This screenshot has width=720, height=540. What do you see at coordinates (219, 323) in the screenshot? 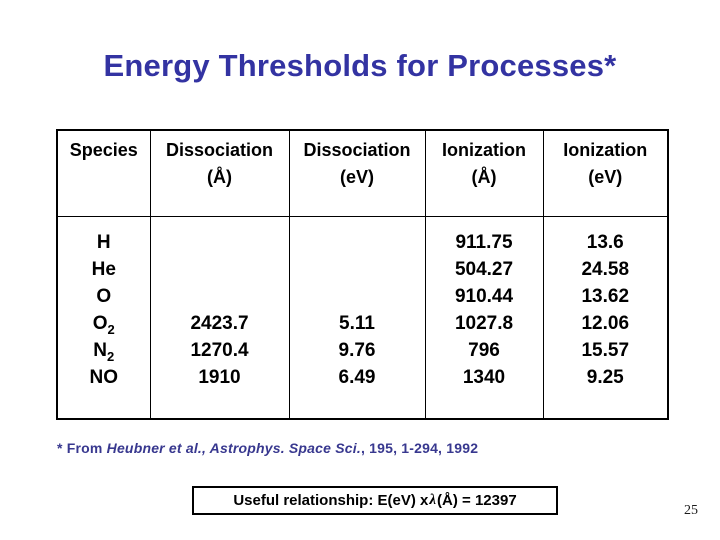
I see `value-cell: 2423.7` at bounding box center [219, 323].